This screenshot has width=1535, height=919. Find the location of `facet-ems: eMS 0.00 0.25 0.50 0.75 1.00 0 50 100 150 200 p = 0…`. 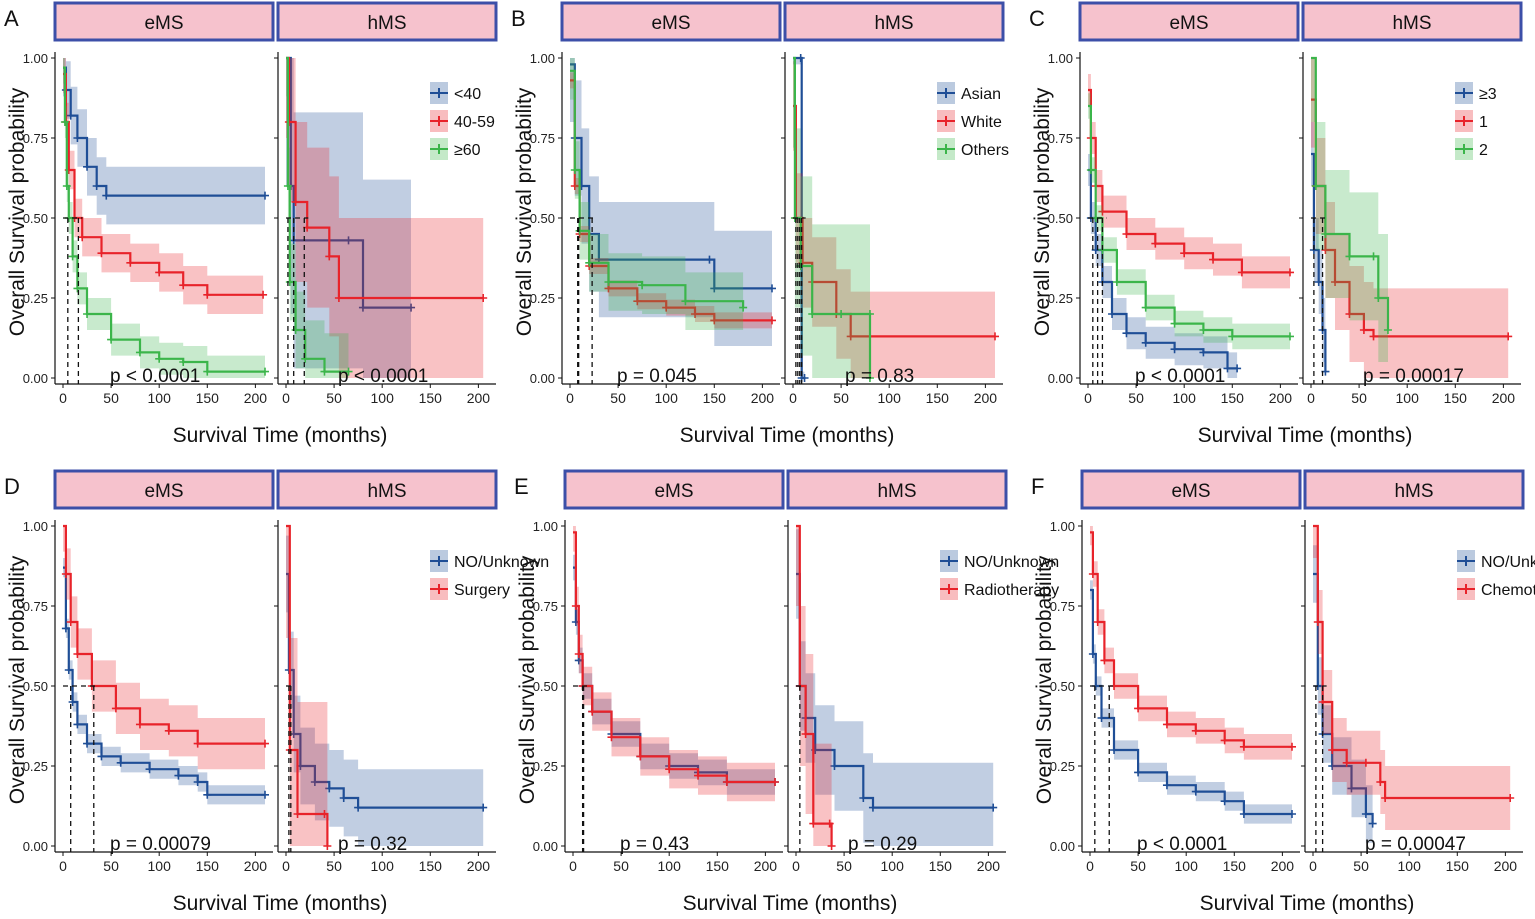

facet-ems: eMS 0.00 0.25 0.50 0.75 1.00 0 50 100 150 200 p = 0… is located at coordinates (659, 671).